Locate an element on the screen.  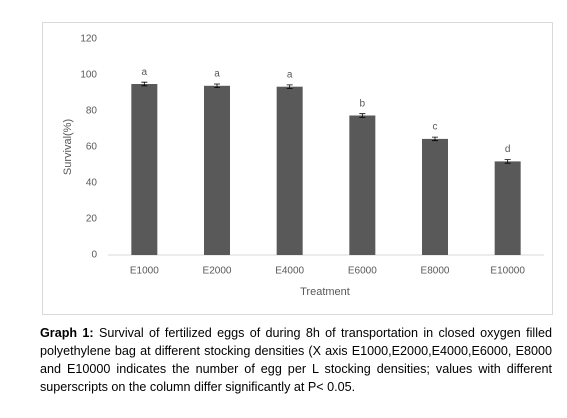
x-tick-label: E8000 is located at coordinates (435, 271).